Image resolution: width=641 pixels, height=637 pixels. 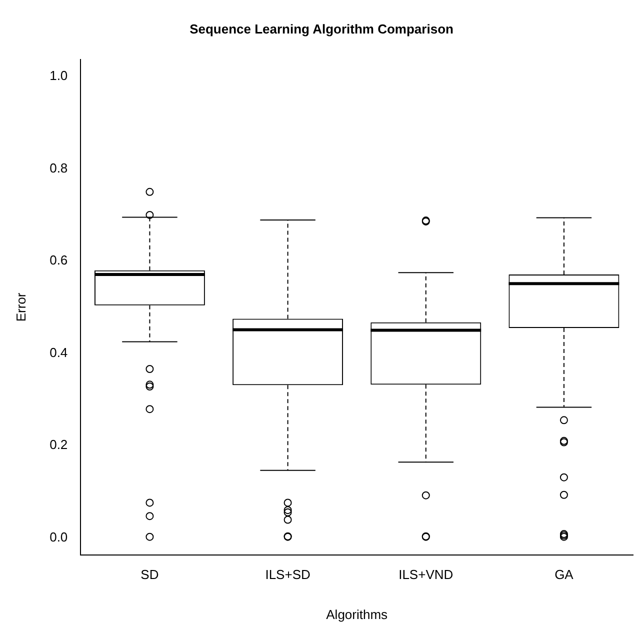 What do you see at coordinates (322, 28) in the screenshot?
I see `chart-title: Sequence Learning Algorithm Comparison` at bounding box center [322, 28].